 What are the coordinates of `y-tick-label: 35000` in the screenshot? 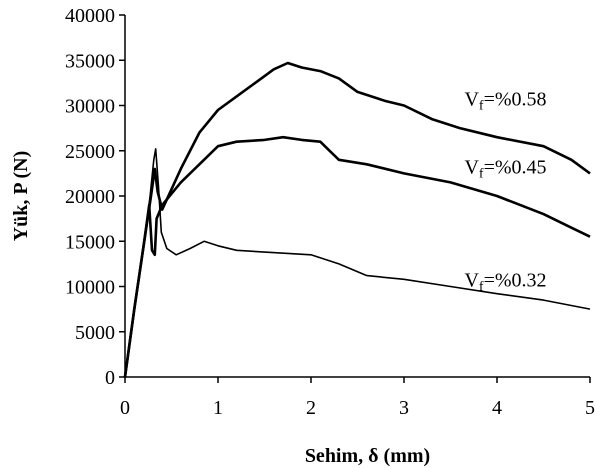 It's located at (90, 61).